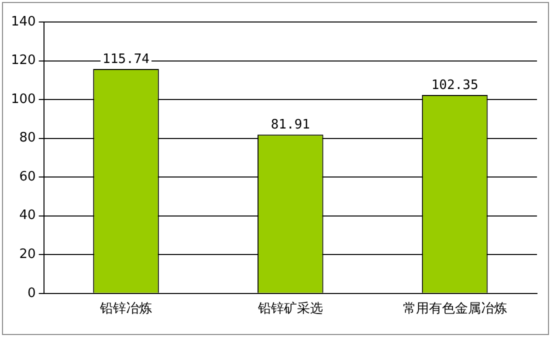  I want to click on x-tick-label: 铅锌冶炼, so click(125, 309).